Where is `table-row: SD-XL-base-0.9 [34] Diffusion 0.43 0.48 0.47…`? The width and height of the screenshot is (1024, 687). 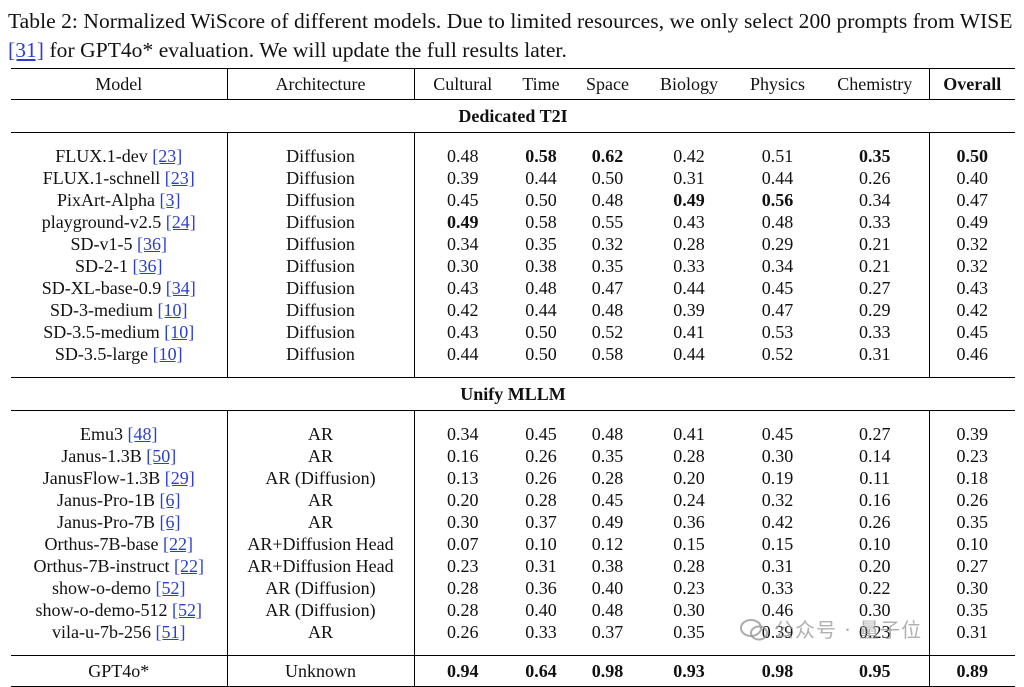 table-row: SD-XL-base-0.9 [34] Diffusion 0.43 0.48 0.47… is located at coordinates (513, 288).